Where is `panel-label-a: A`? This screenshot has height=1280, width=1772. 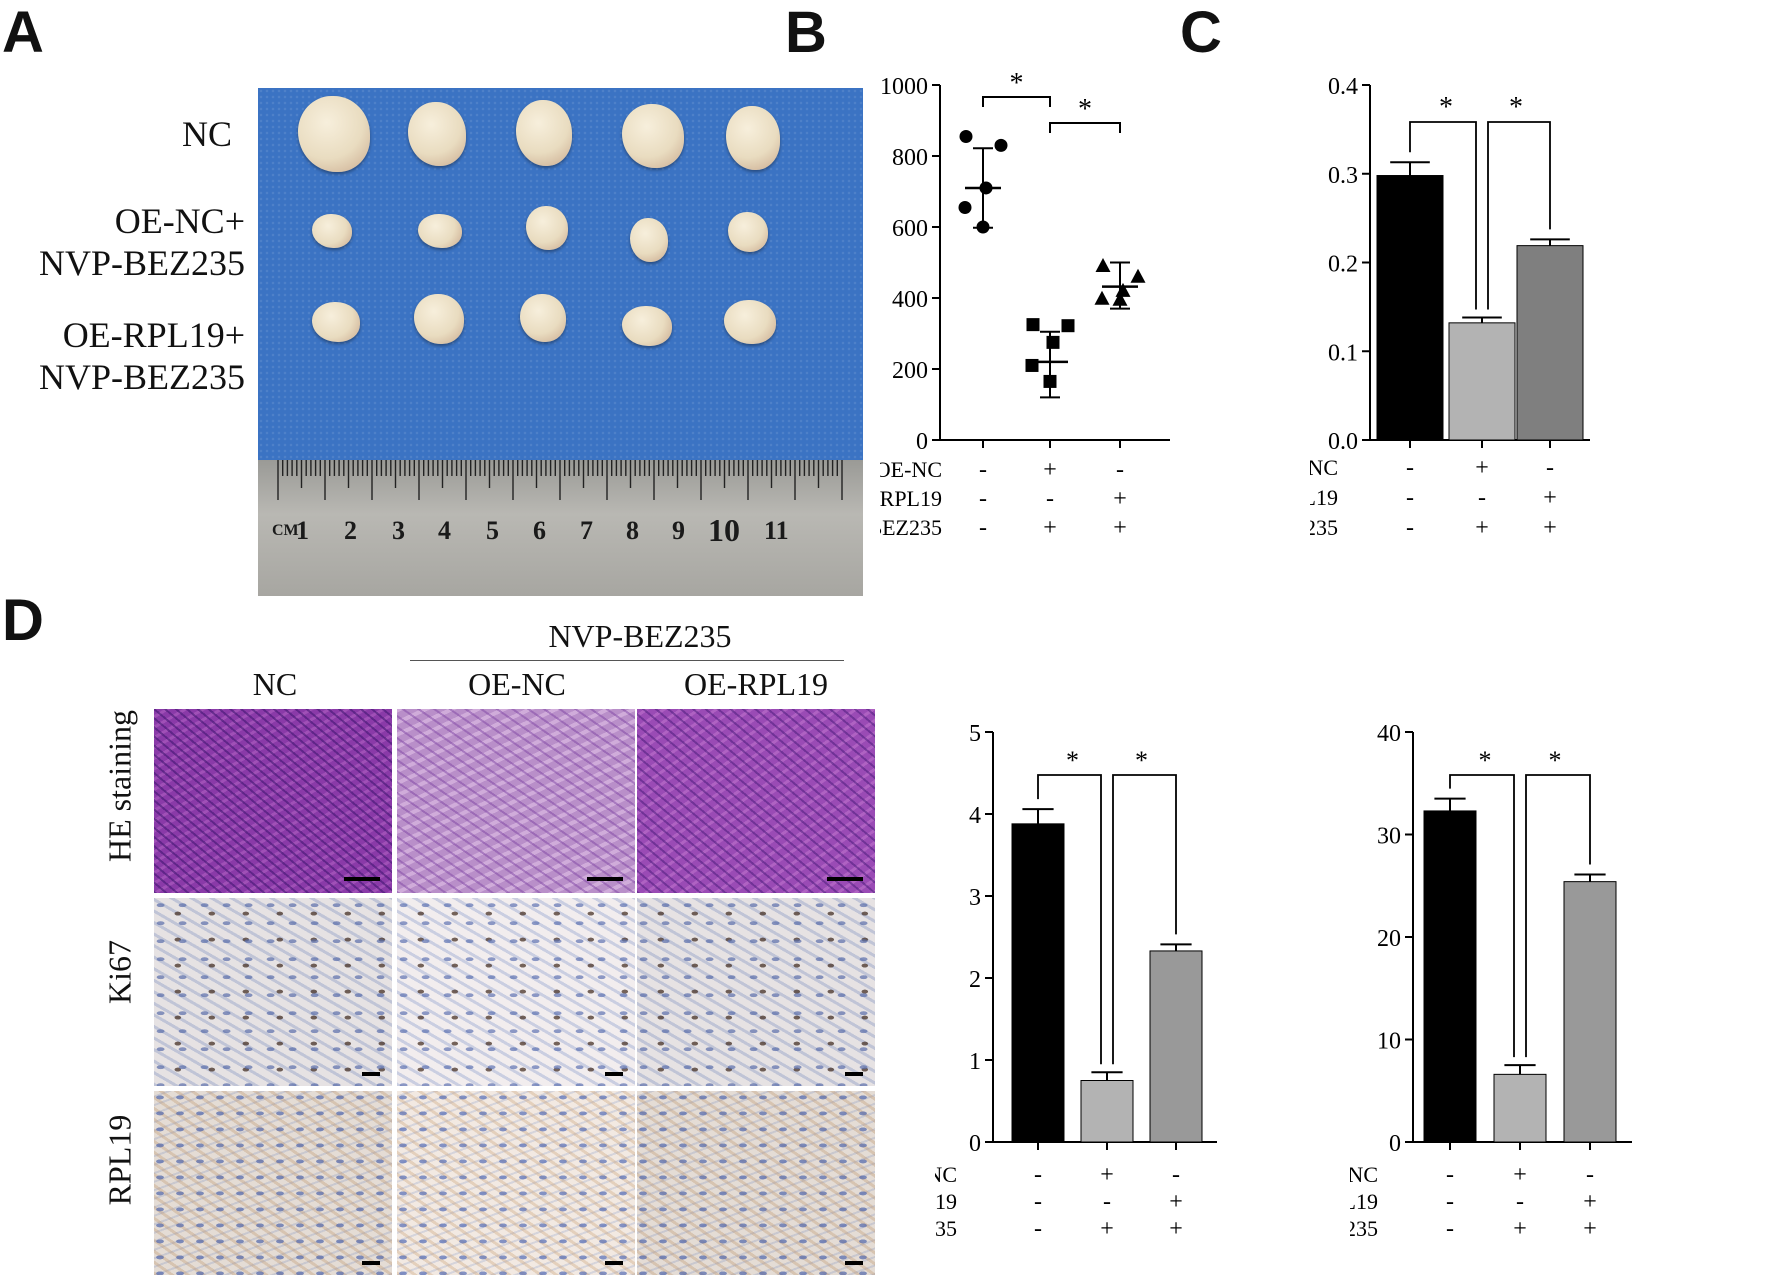 panel-label-a: A is located at coordinates (23, 32).